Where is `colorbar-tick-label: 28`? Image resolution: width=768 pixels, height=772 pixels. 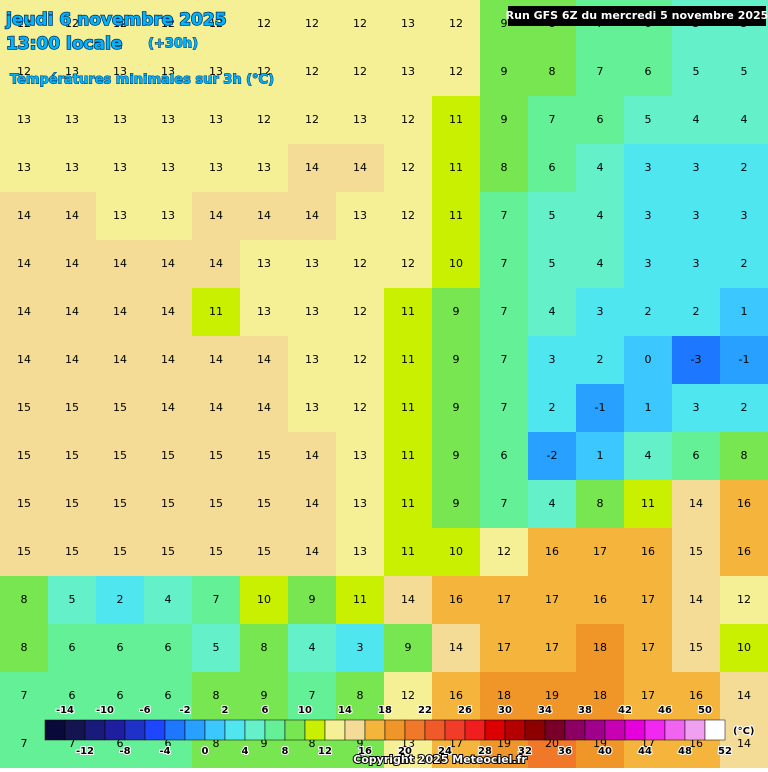 colorbar-tick-label: 28 is located at coordinates (485, 751).